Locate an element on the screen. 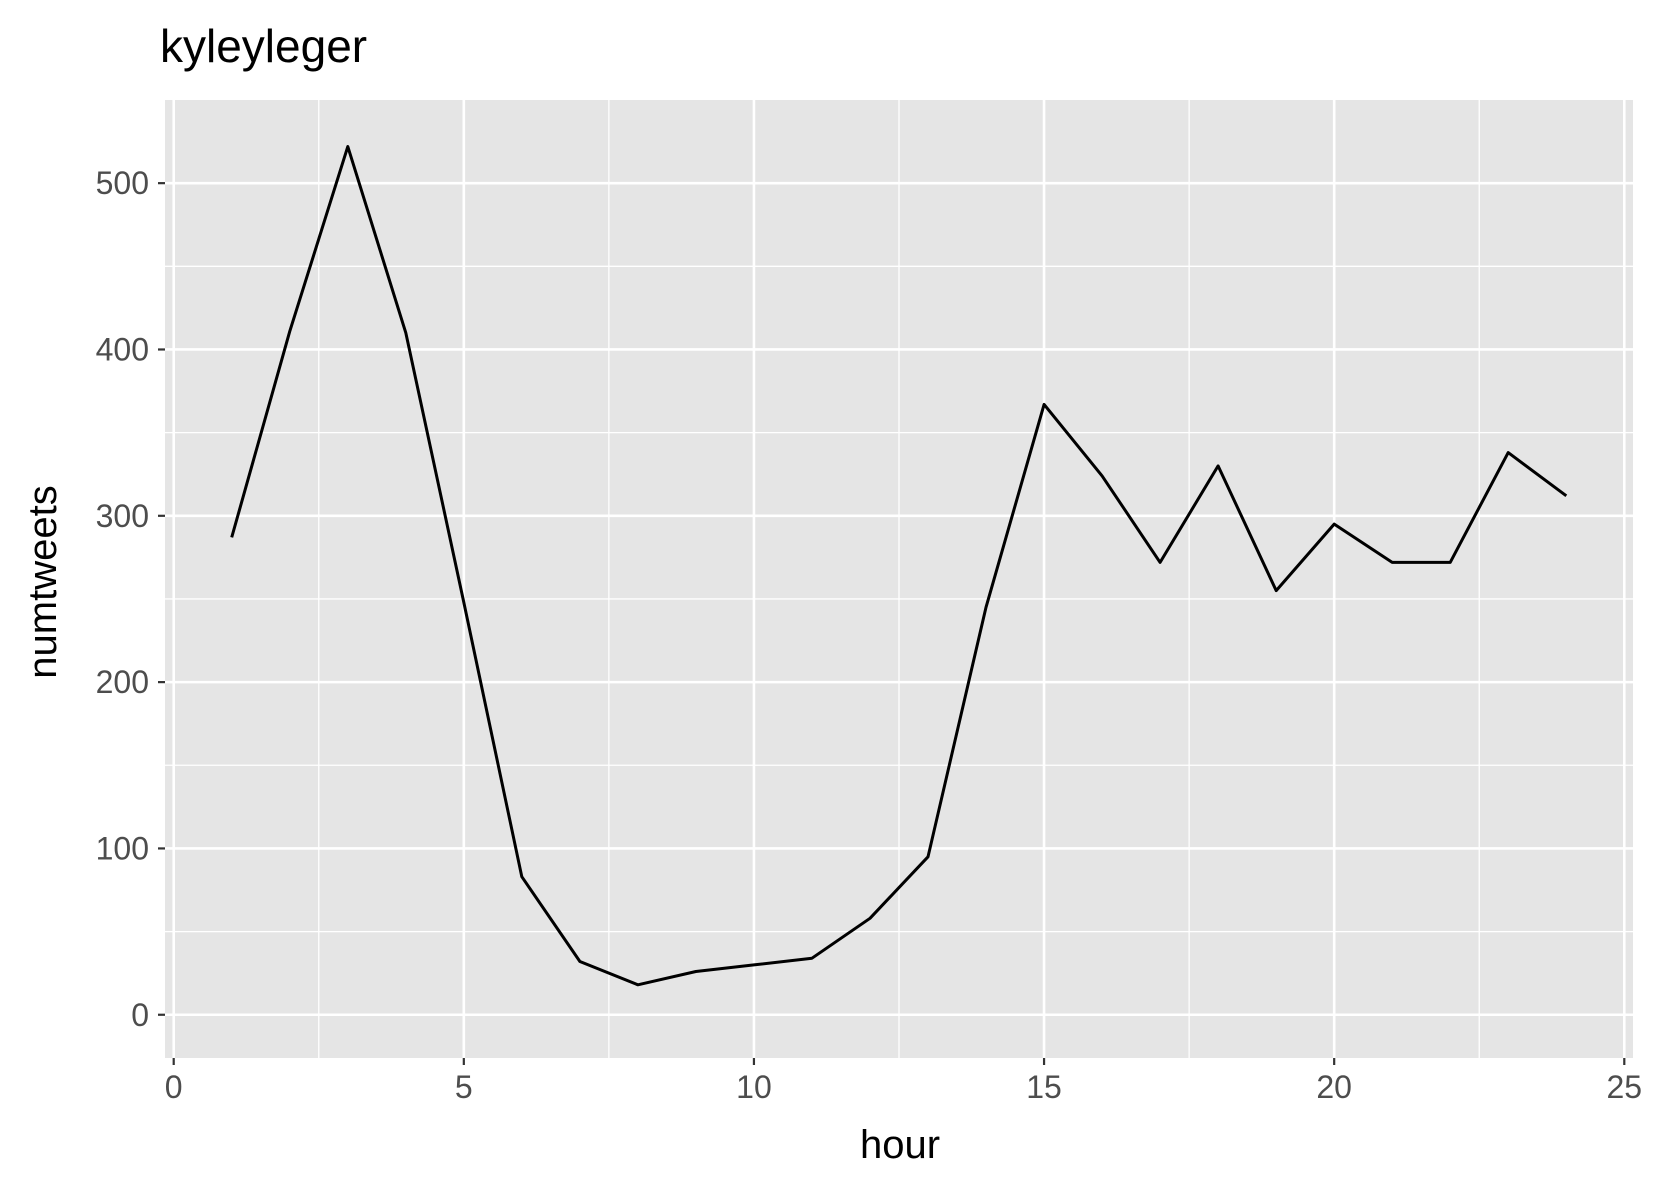 The image size is (1653, 1181). y-tick-label: 200 is located at coordinates (122, 682).